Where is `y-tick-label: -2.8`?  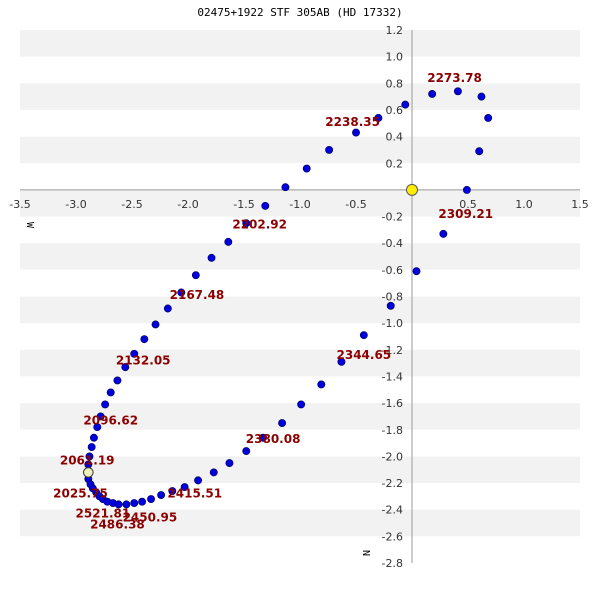
y-tick-label: -2.8 is located at coordinates (392, 563).